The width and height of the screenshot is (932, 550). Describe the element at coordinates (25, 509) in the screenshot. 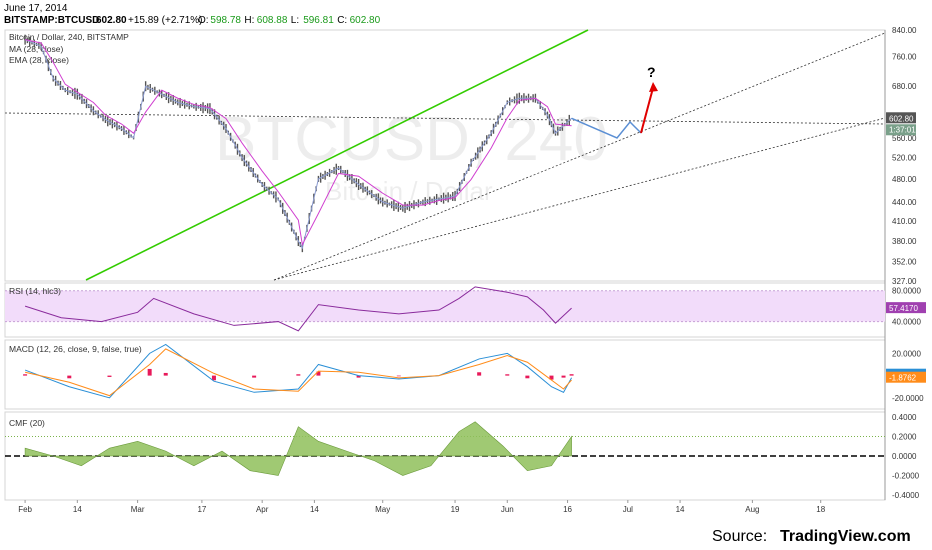

I see `time-tick-label: Feb` at that location.